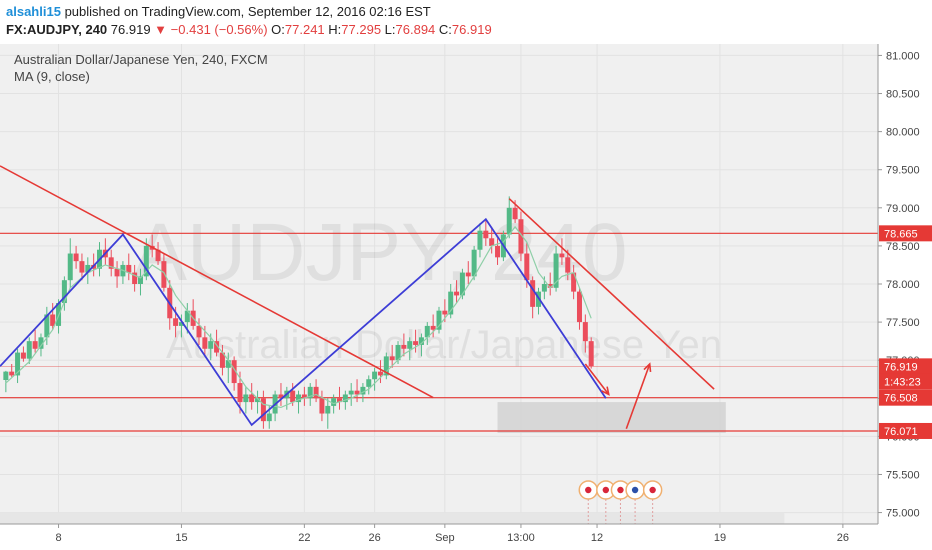 This screenshot has width=932, height=550. Describe the element at coordinates (521, 538) in the screenshot. I see `time-tick-label: 13:00` at that location.